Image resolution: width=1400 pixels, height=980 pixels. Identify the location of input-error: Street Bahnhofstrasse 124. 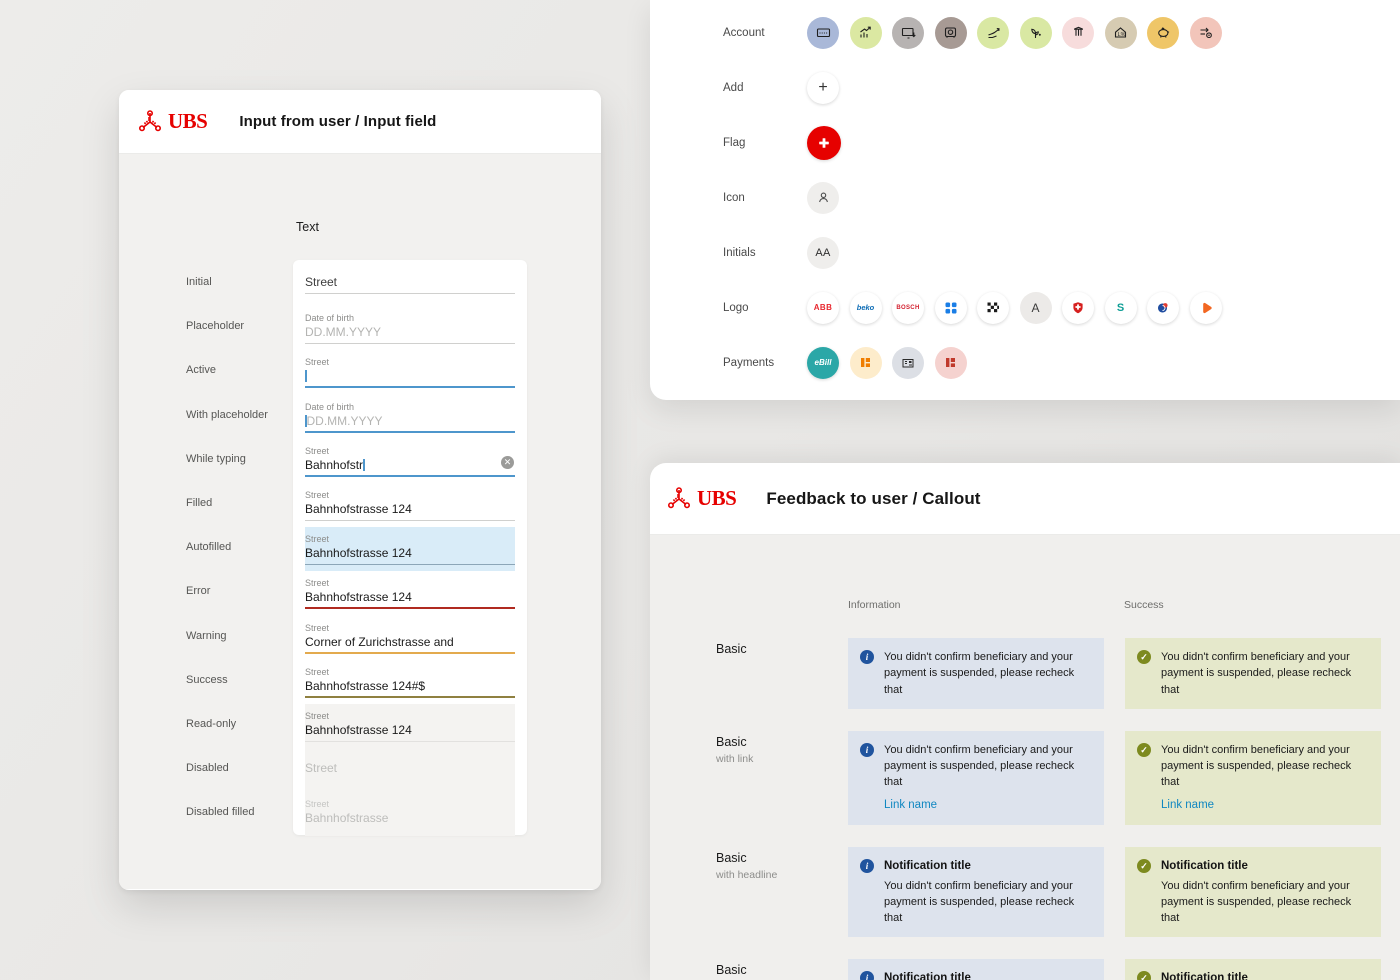
(410, 593).